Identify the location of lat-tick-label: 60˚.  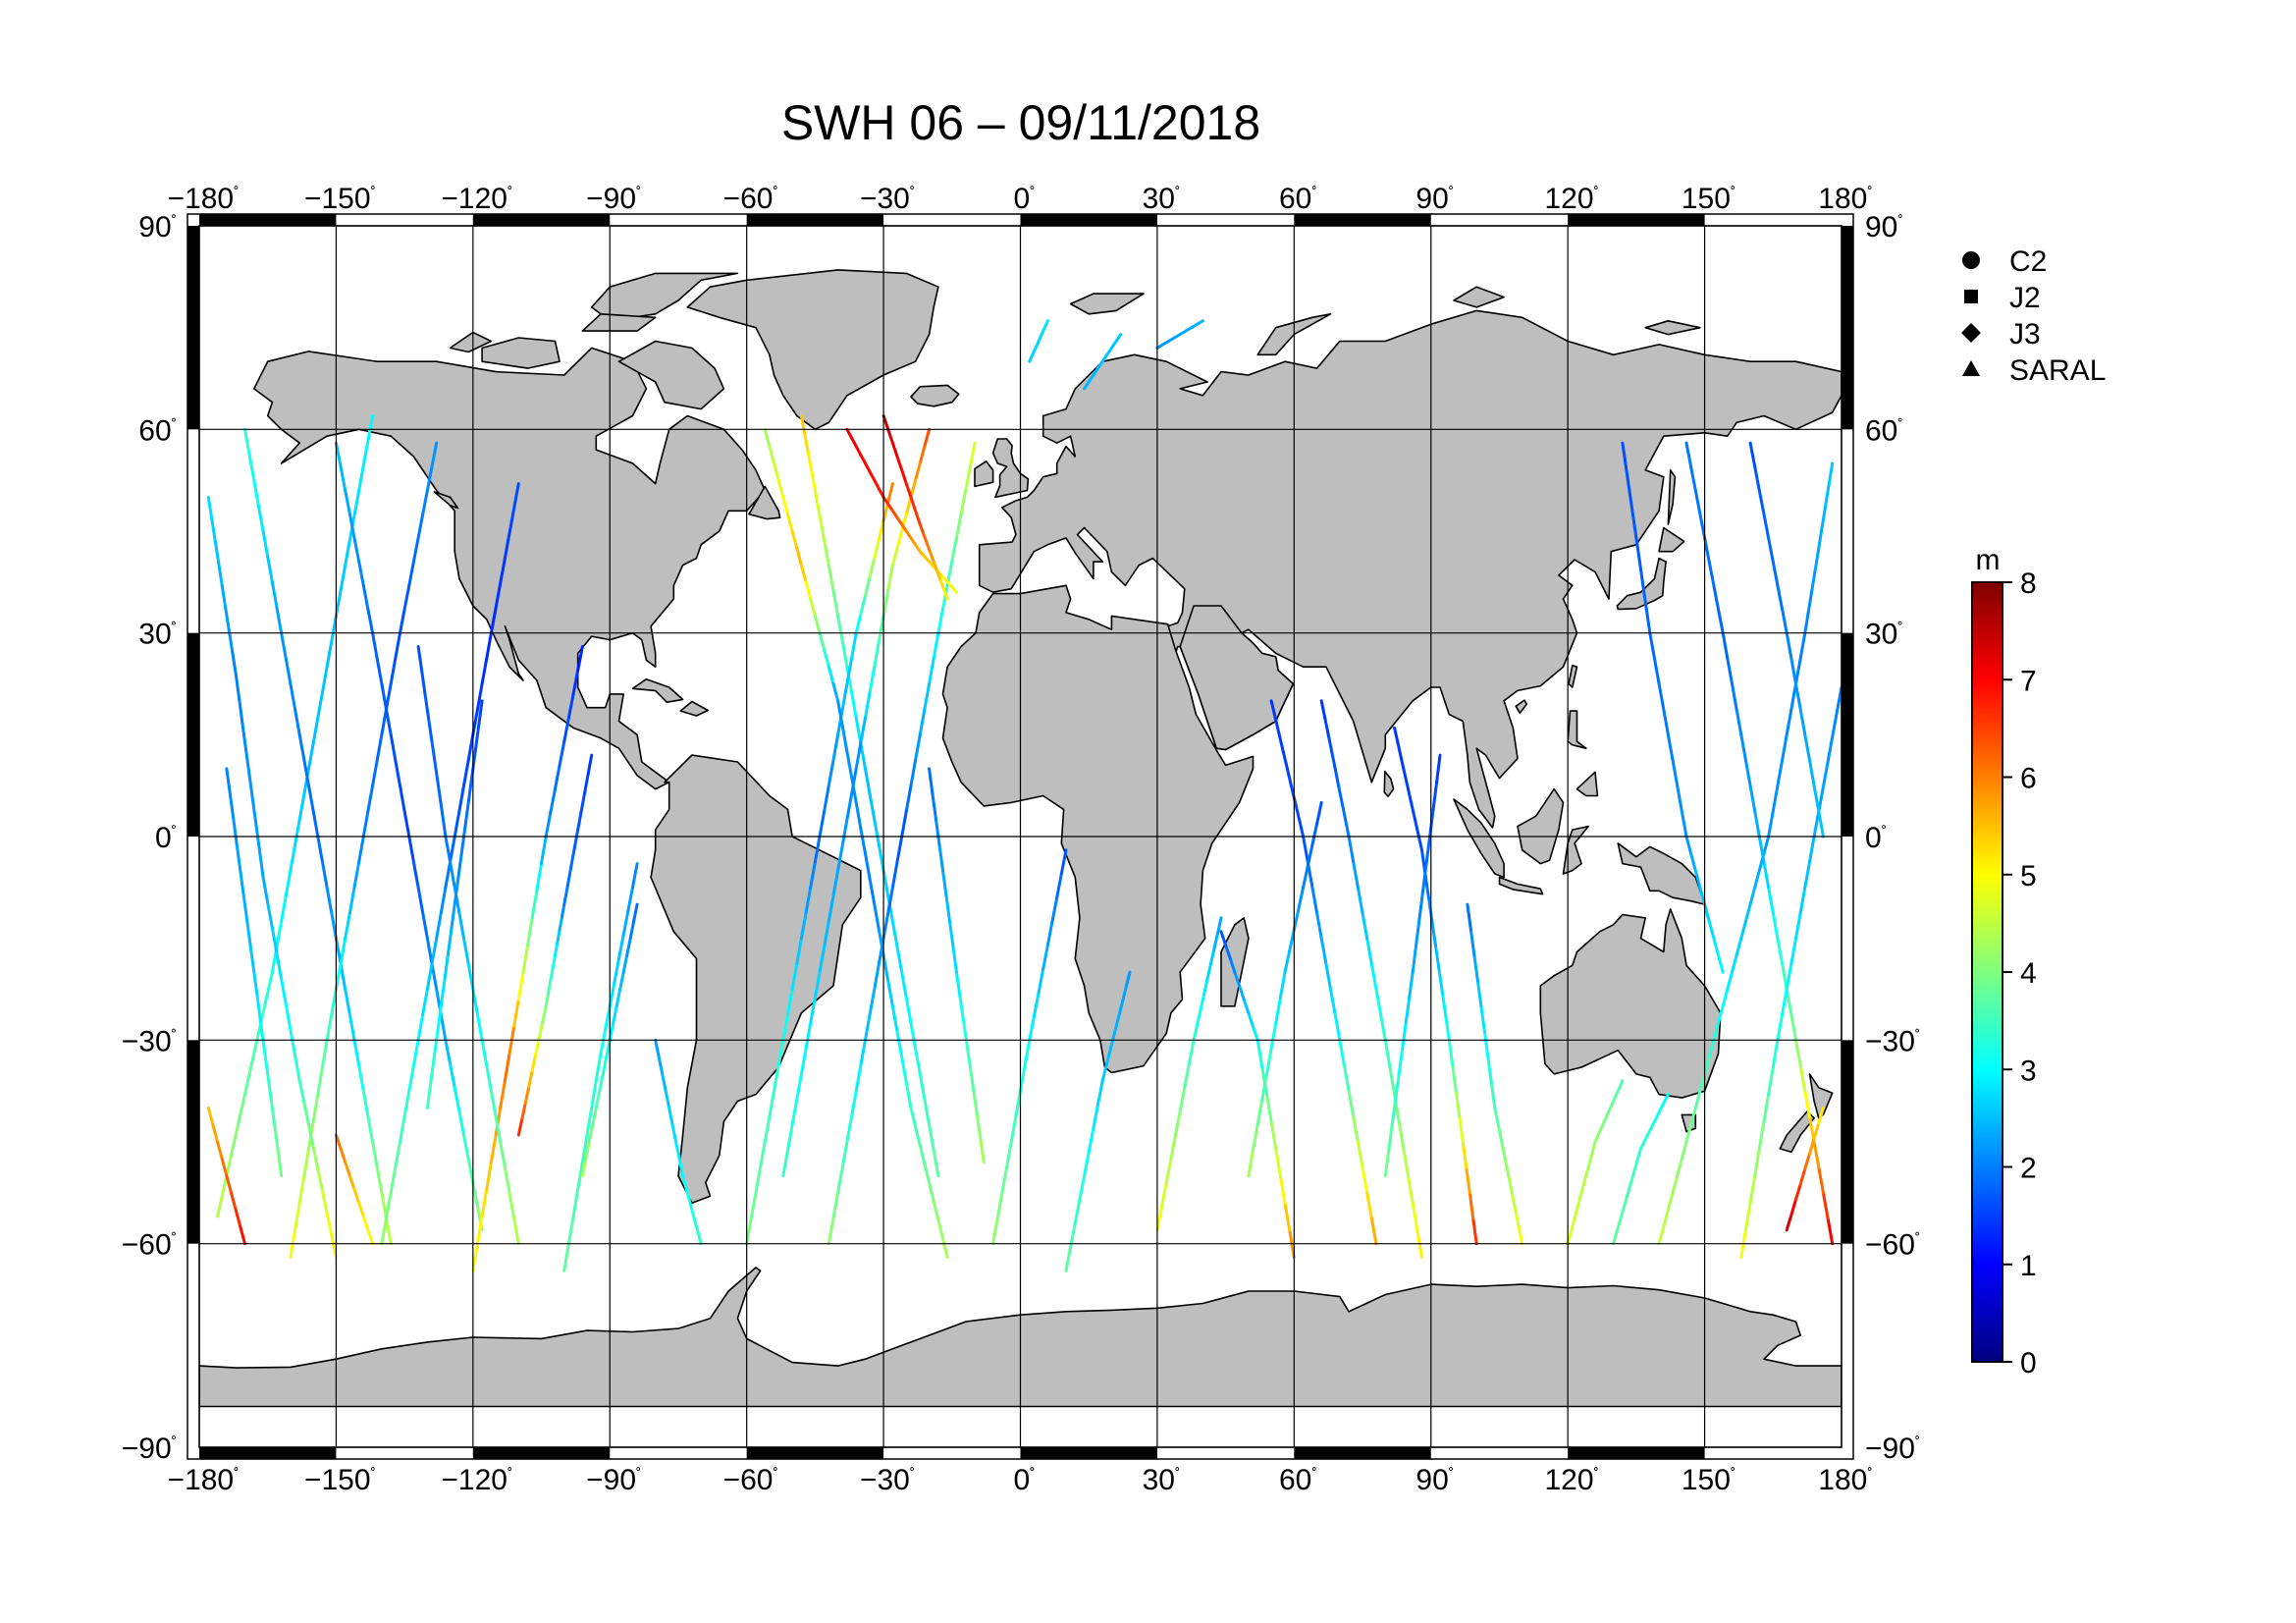
(157, 431).